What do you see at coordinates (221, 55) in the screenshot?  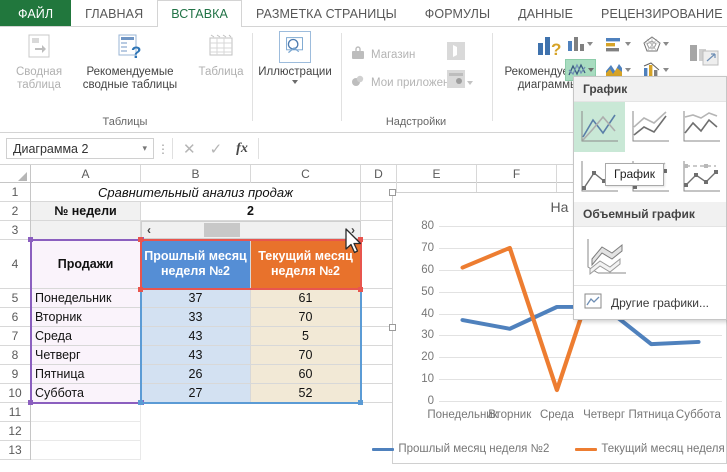 I see `table-button: Таблица` at bounding box center [221, 55].